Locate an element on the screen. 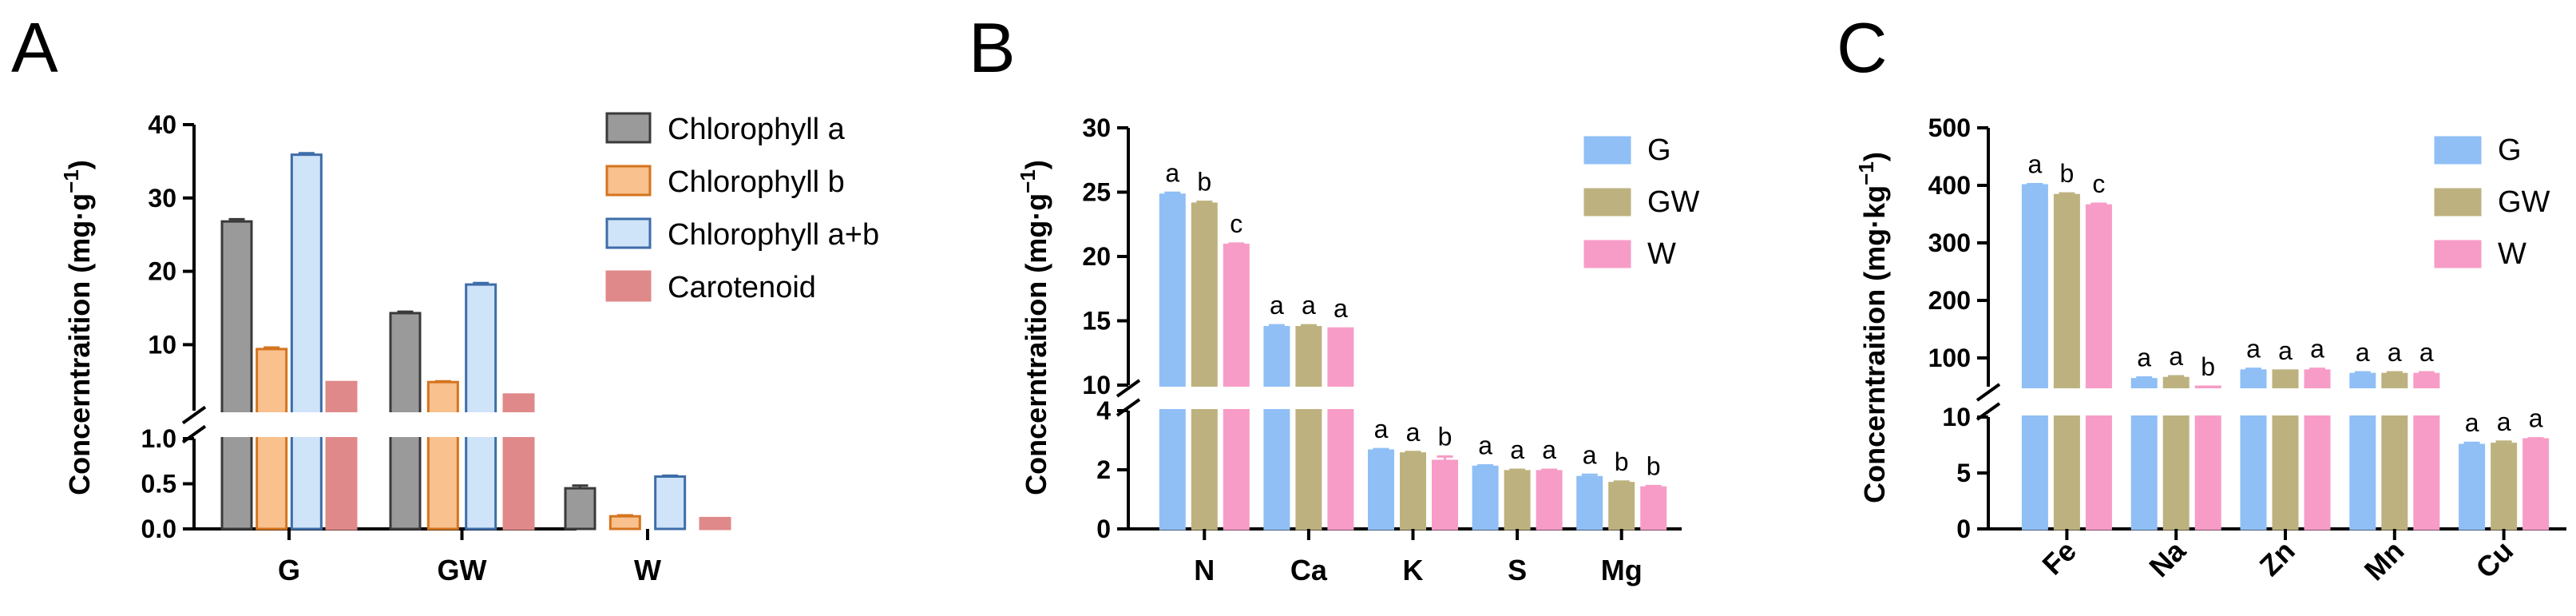 The image size is (2576, 616). panel-letter: A is located at coordinates (34, 47).